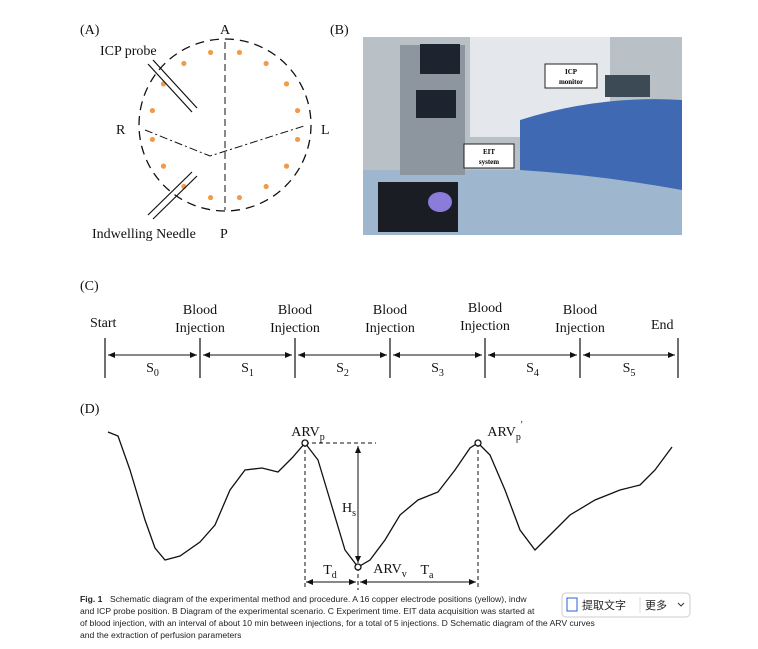  I want to click on button-label: 更多, so click(656, 605).